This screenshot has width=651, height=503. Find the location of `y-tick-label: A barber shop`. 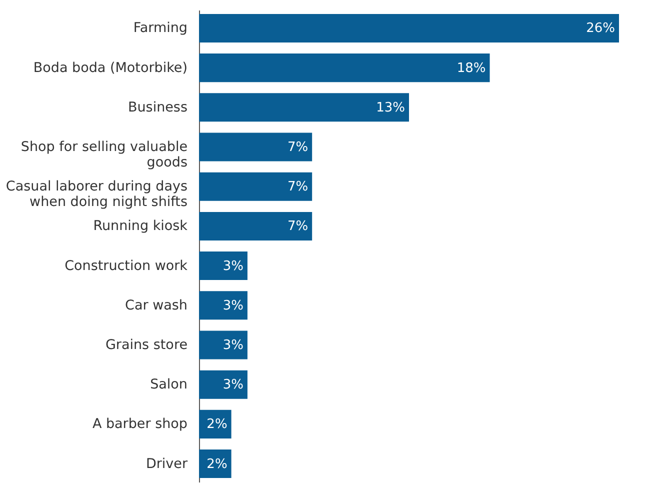

y-tick-label: A barber shop is located at coordinates (140, 424).